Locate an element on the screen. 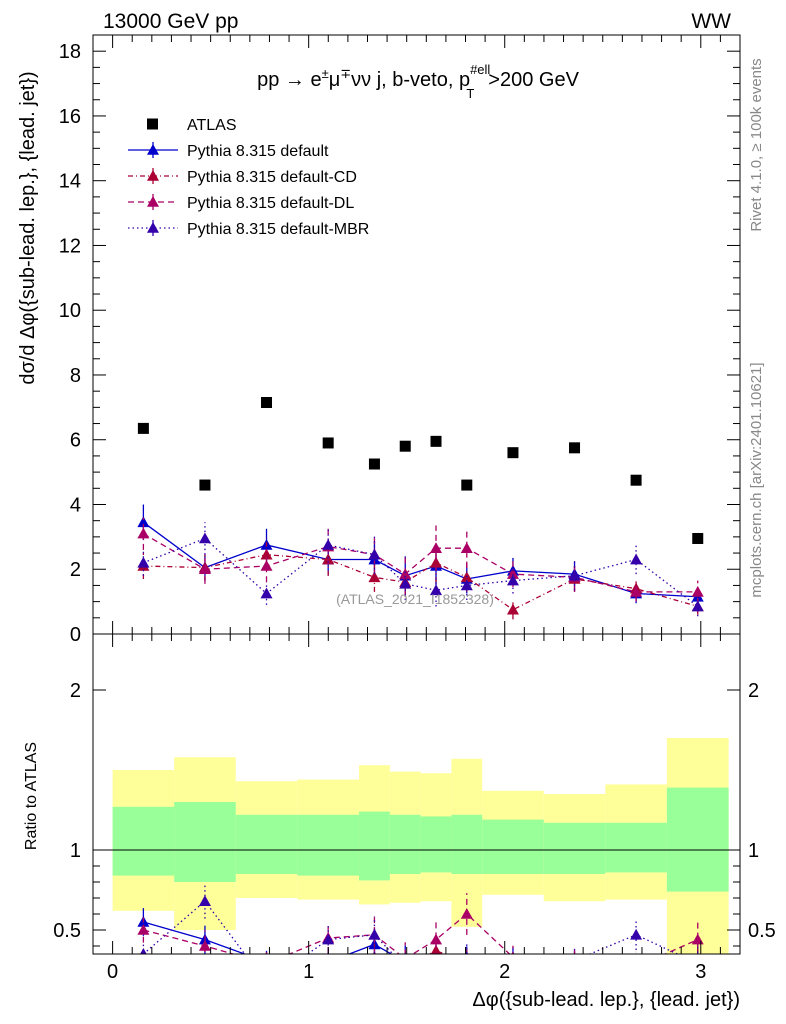 The image size is (786, 1024). legend-entry-label: Pythia 8.315 default is located at coordinates (258, 151).